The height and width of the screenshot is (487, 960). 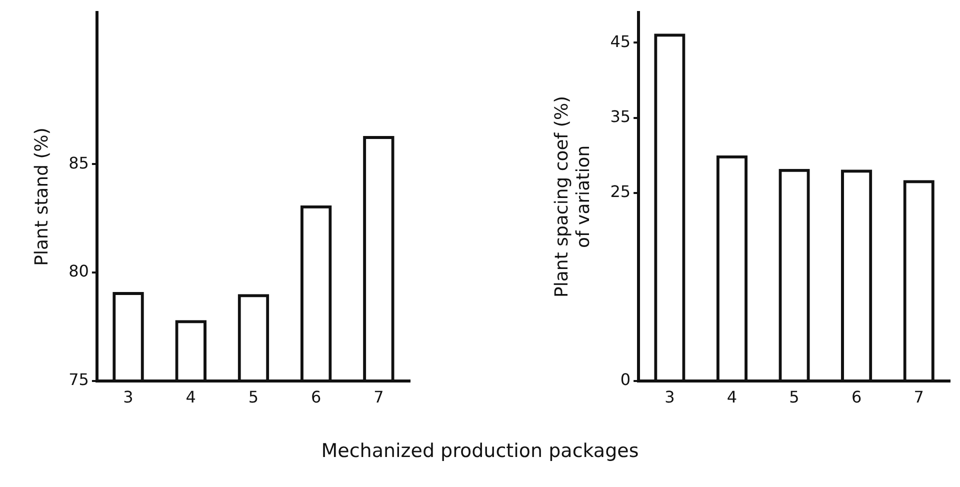 What do you see at coordinates (78, 271) in the screenshot?
I see `y-tick-label: 80` at bounding box center [78, 271].